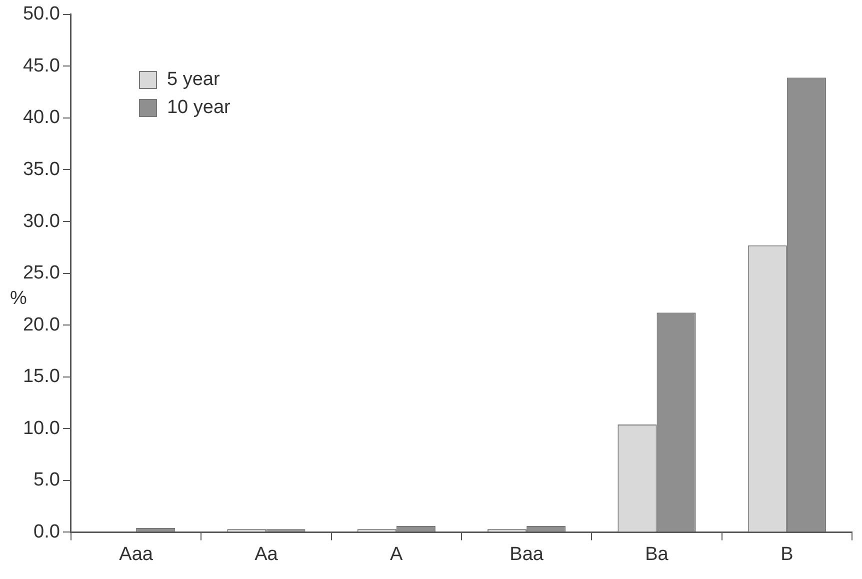 The width and height of the screenshot is (862, 579). Describe the element at coordinates (41, 65) in the screenshot. I see `y-tick-label: 45.0` at that location.